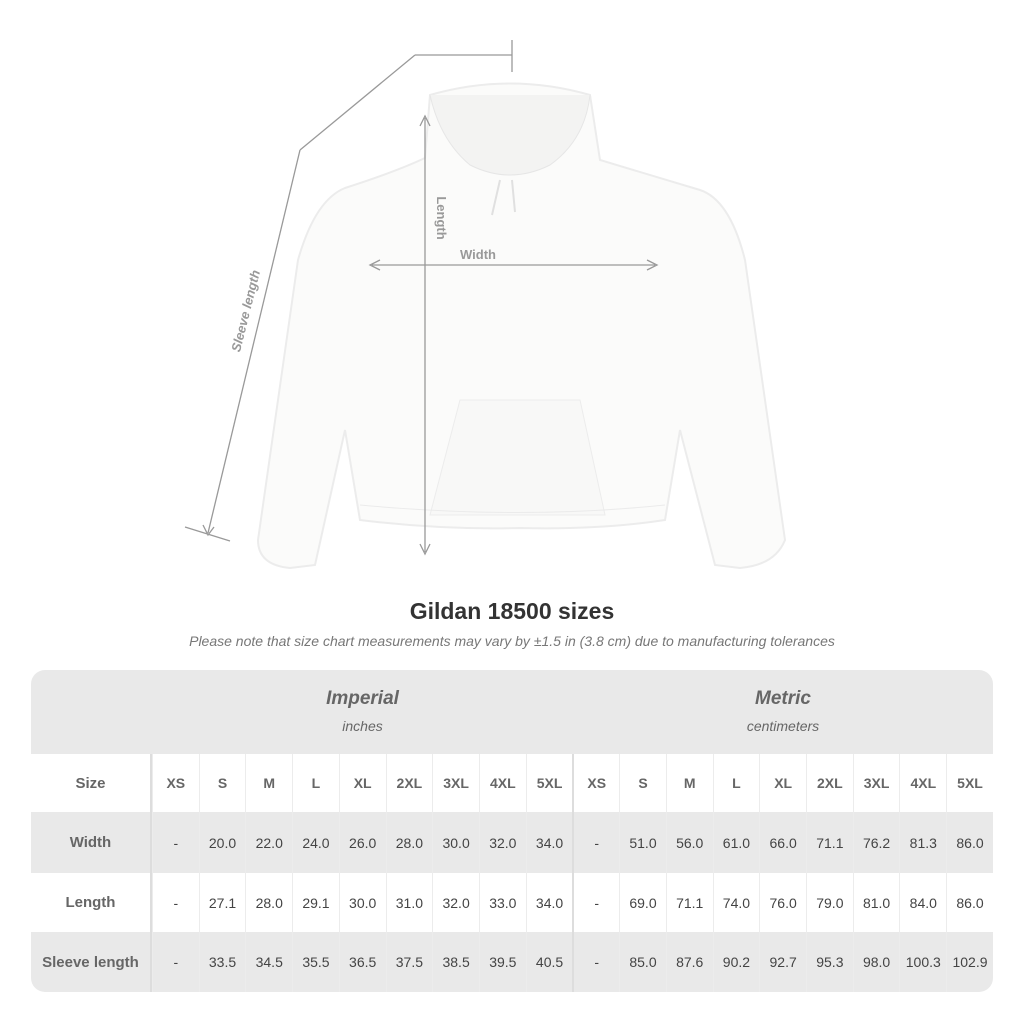 This screenshot has height=1024, width=1024. What do you see at coordinates (969, 783) in the screenshot?
I see `metric-size-5xl: 5XL` at bounding box center [969, 783].